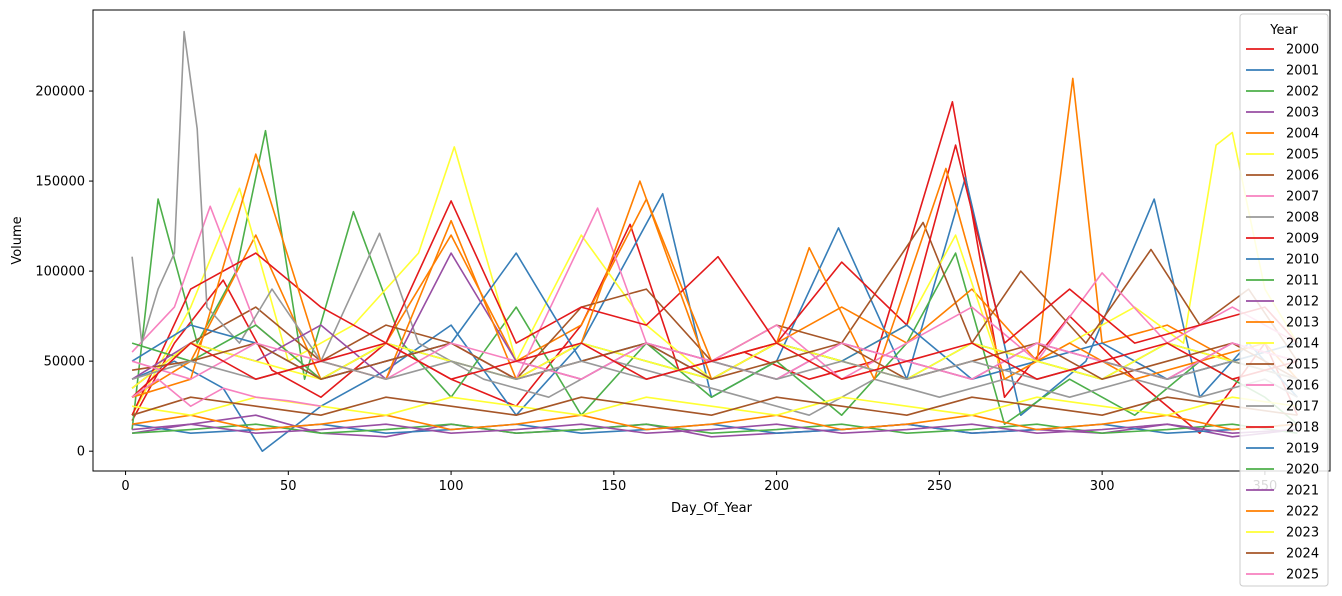 This screenshot has width=1342, height=596. What do you see at coordinates (1302, 554) in the screenshot?
I see `legend-label-2024: 2024` at bounding box center [1302, 554].